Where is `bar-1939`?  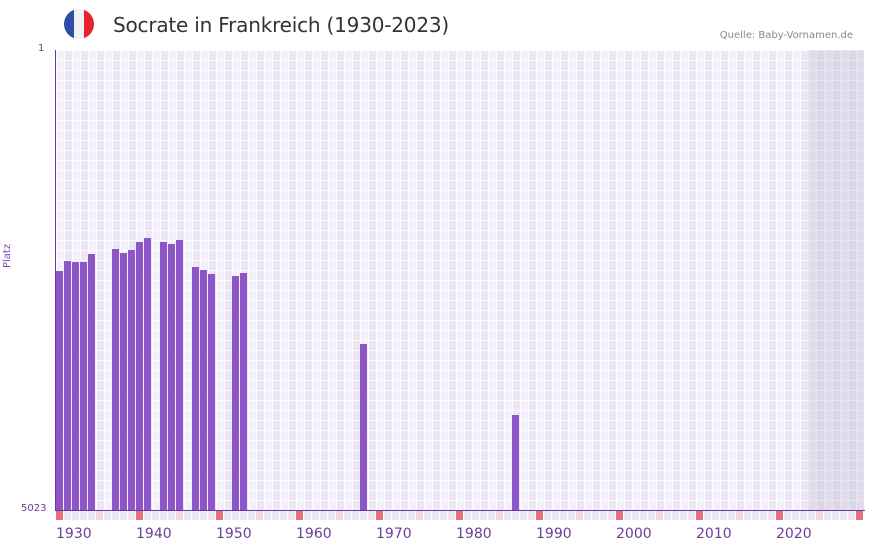
bar-1939 is located at coordinates (131, 380).